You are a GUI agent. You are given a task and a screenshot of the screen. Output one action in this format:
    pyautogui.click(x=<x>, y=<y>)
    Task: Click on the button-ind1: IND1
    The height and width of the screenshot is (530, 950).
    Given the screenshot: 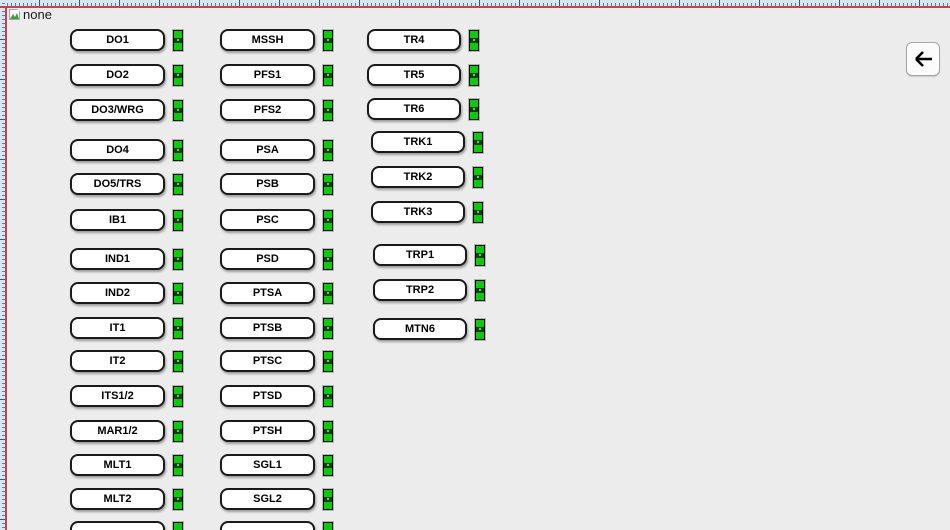 What is the action you would take?
    pyautogui.click(x=117, y=259)
    